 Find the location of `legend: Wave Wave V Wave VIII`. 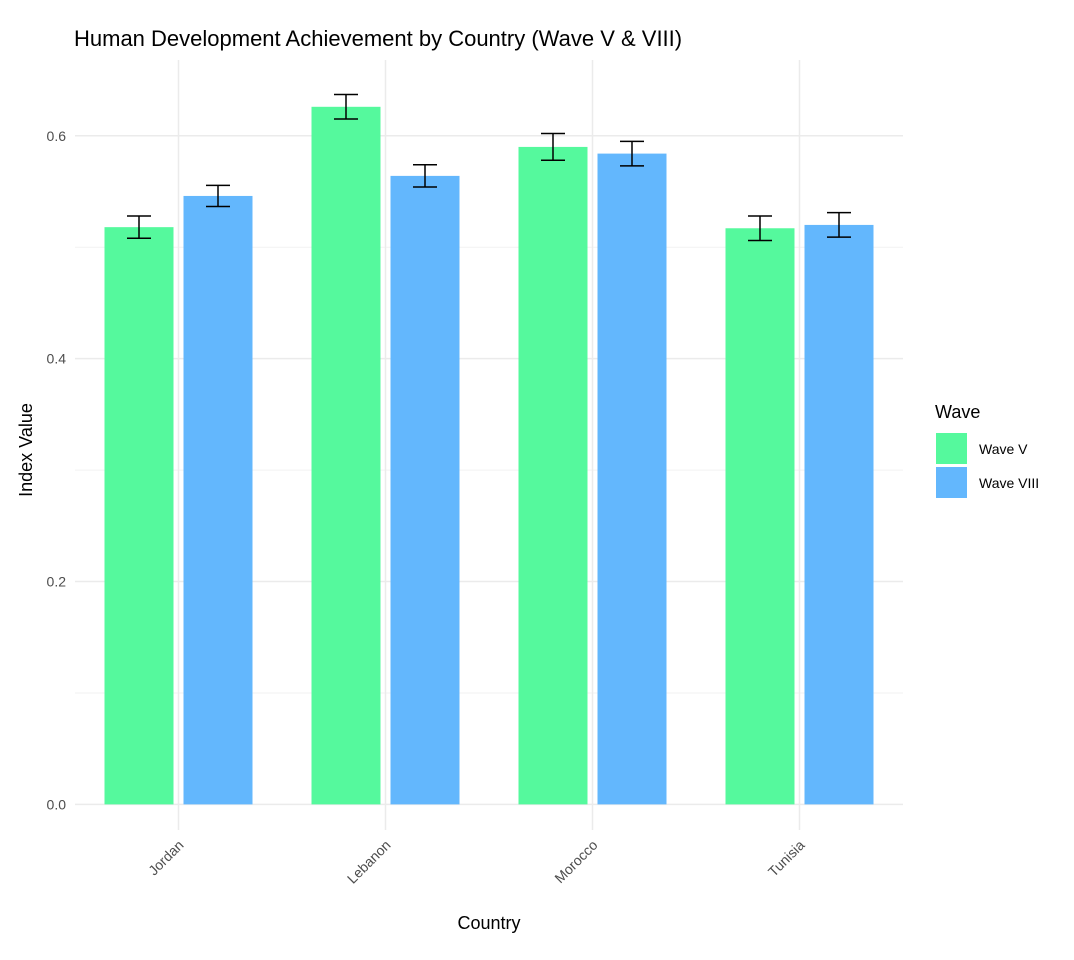

legend: Wave Wave V Wave VIII is located at coordinates (987, 450).